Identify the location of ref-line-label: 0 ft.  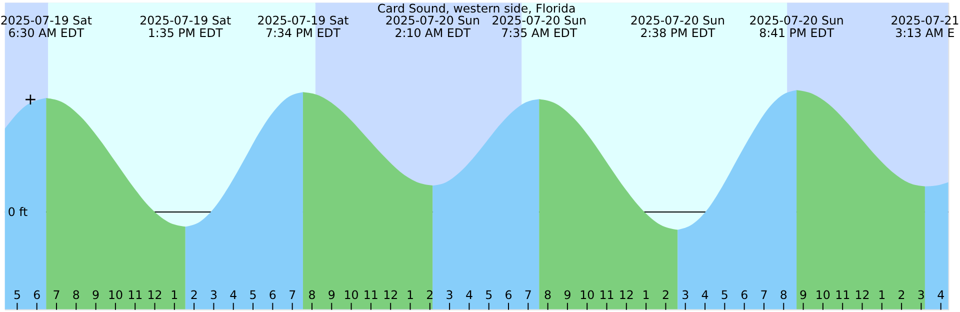
(18, 211).